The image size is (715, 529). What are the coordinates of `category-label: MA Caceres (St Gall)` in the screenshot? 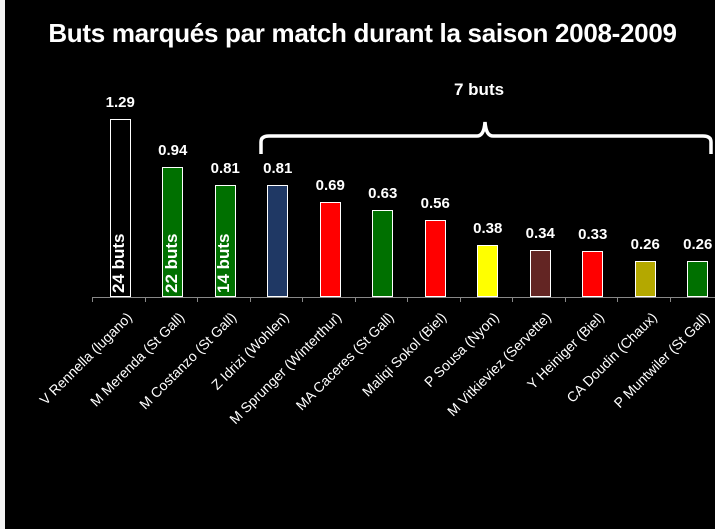 It's located at (345, 361).